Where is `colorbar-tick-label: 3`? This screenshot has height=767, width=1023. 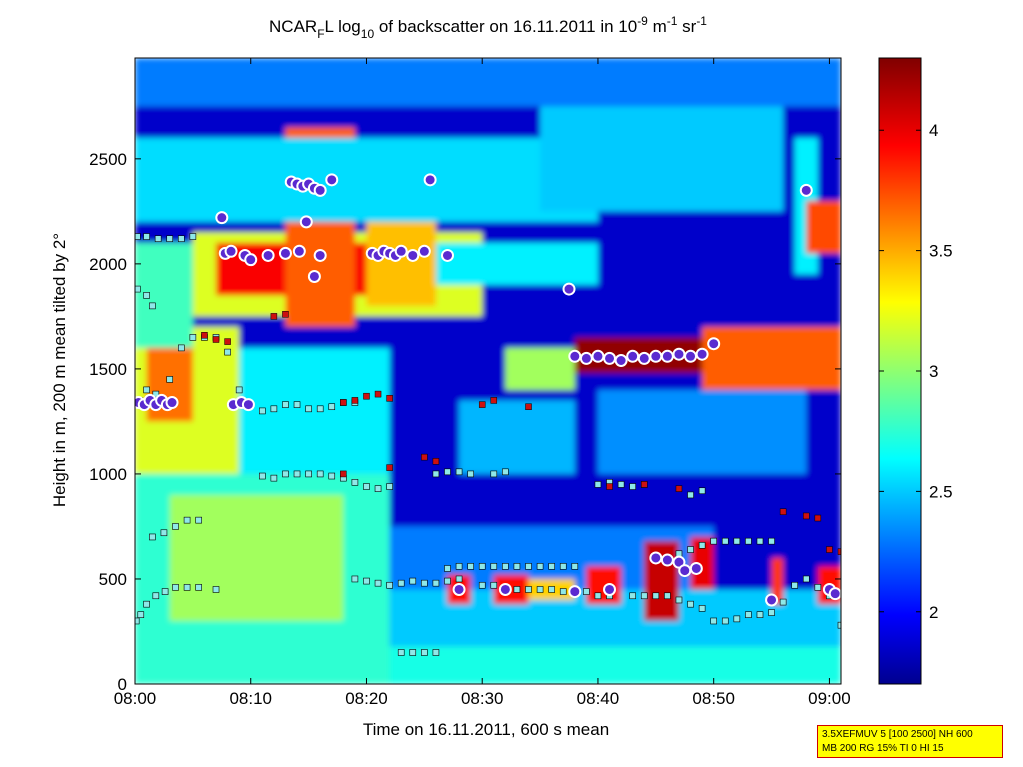
colorbar-tick-label: 3 is located at coordinates (933, 371).